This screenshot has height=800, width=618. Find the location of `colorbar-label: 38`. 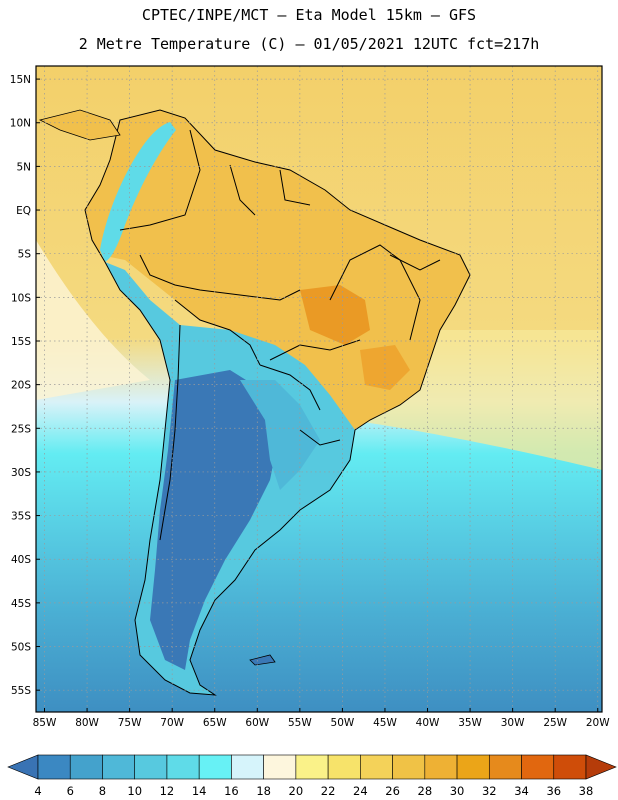

colorbar-label: 38 is located at coordinates (586, 791).